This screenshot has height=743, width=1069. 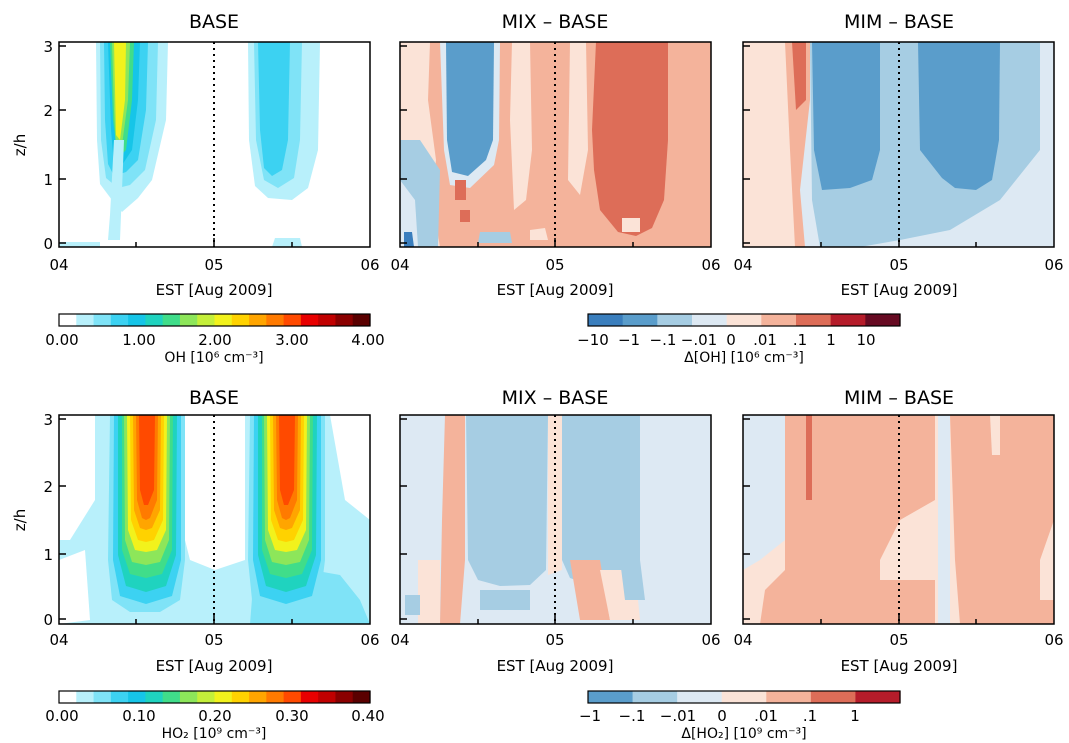 I want to click on colorbar-ho2-diff: −1 −.1 −.01 0 .01 .1 1 Δ[HO₂] [10⁹ cm⁻³], so click(x=740, y=716).